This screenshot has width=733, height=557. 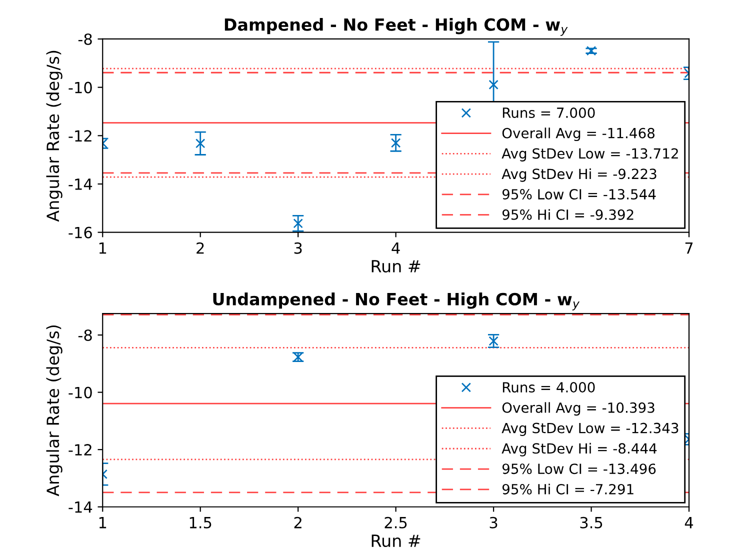 What do you see at coordinates (689, 248) in the screenshot?
I see `x-tick-label: 7` at bounding box center [689, 248].